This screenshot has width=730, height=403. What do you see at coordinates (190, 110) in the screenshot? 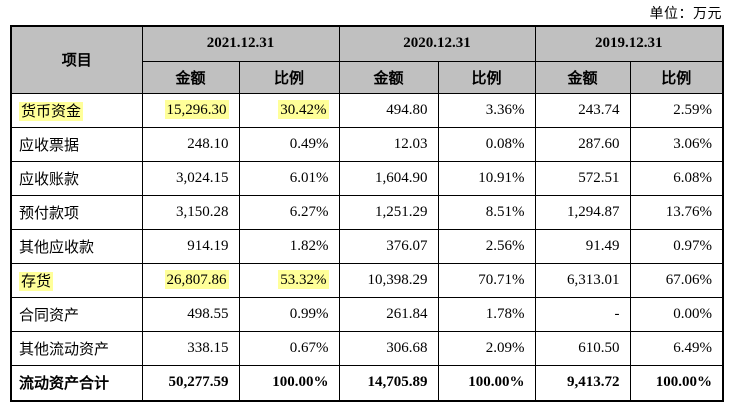
I see `value-cell: 15,296.30` at bounding box center [190, 110].